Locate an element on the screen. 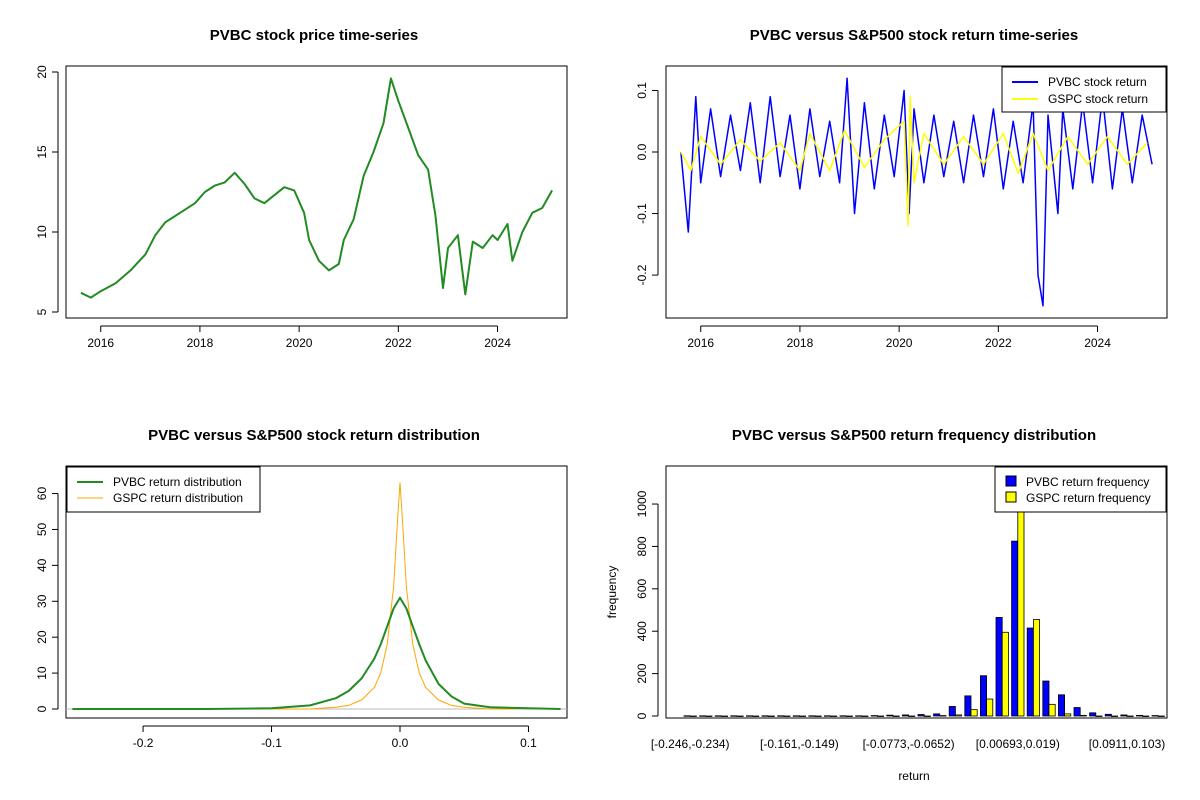 The height and width of the screenshot is (800, 1200). histogram-y-tick-label: 600 is located at coordinates (642, 588).